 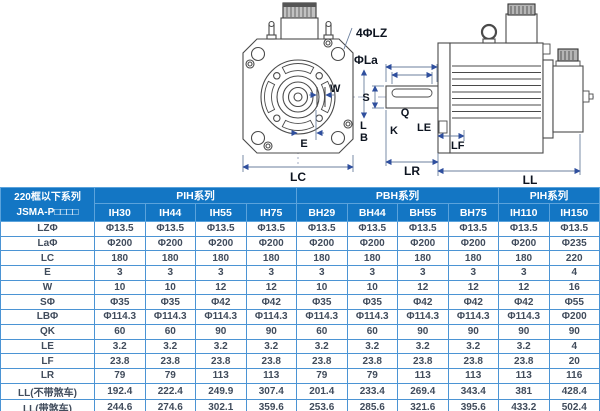 What do you see at coordinates (304, 83) in the screenshot?
I see `front-view` at bounding box center [304, 83].